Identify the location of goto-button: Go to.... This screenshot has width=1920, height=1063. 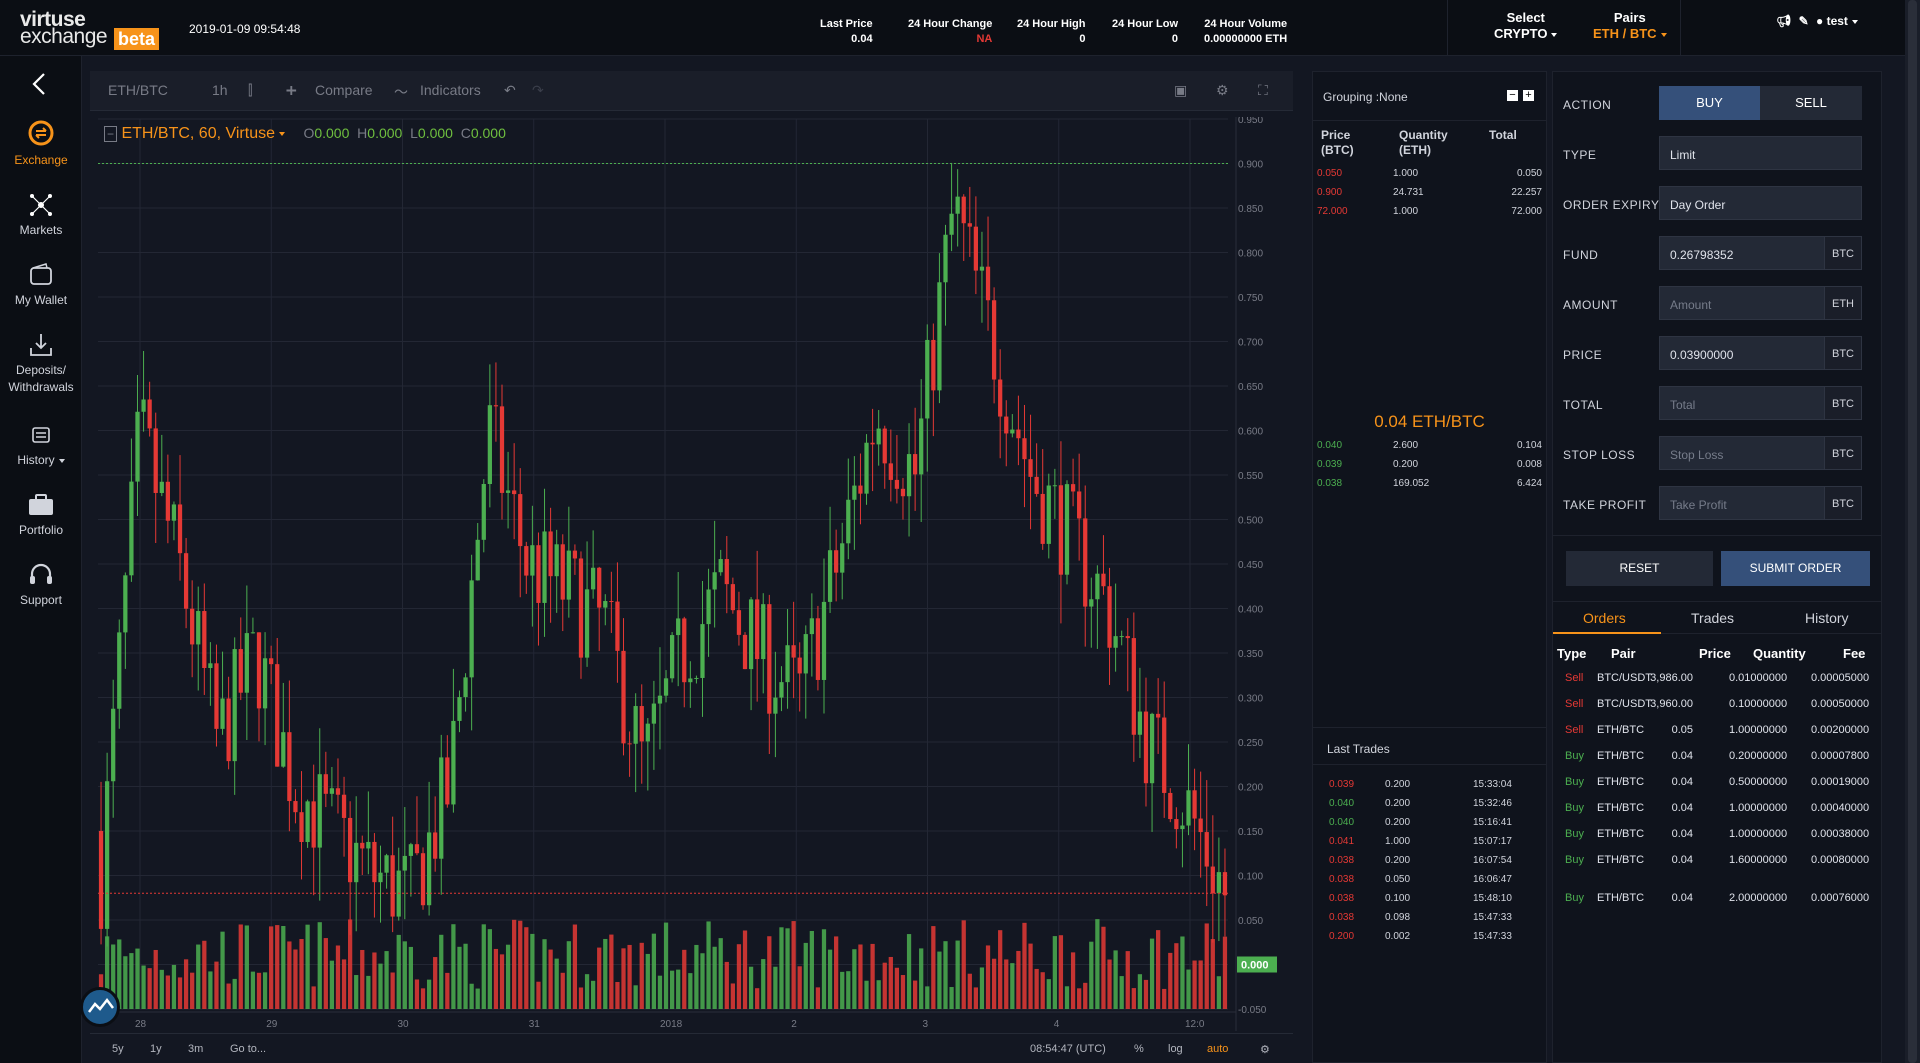
(248, 1049).